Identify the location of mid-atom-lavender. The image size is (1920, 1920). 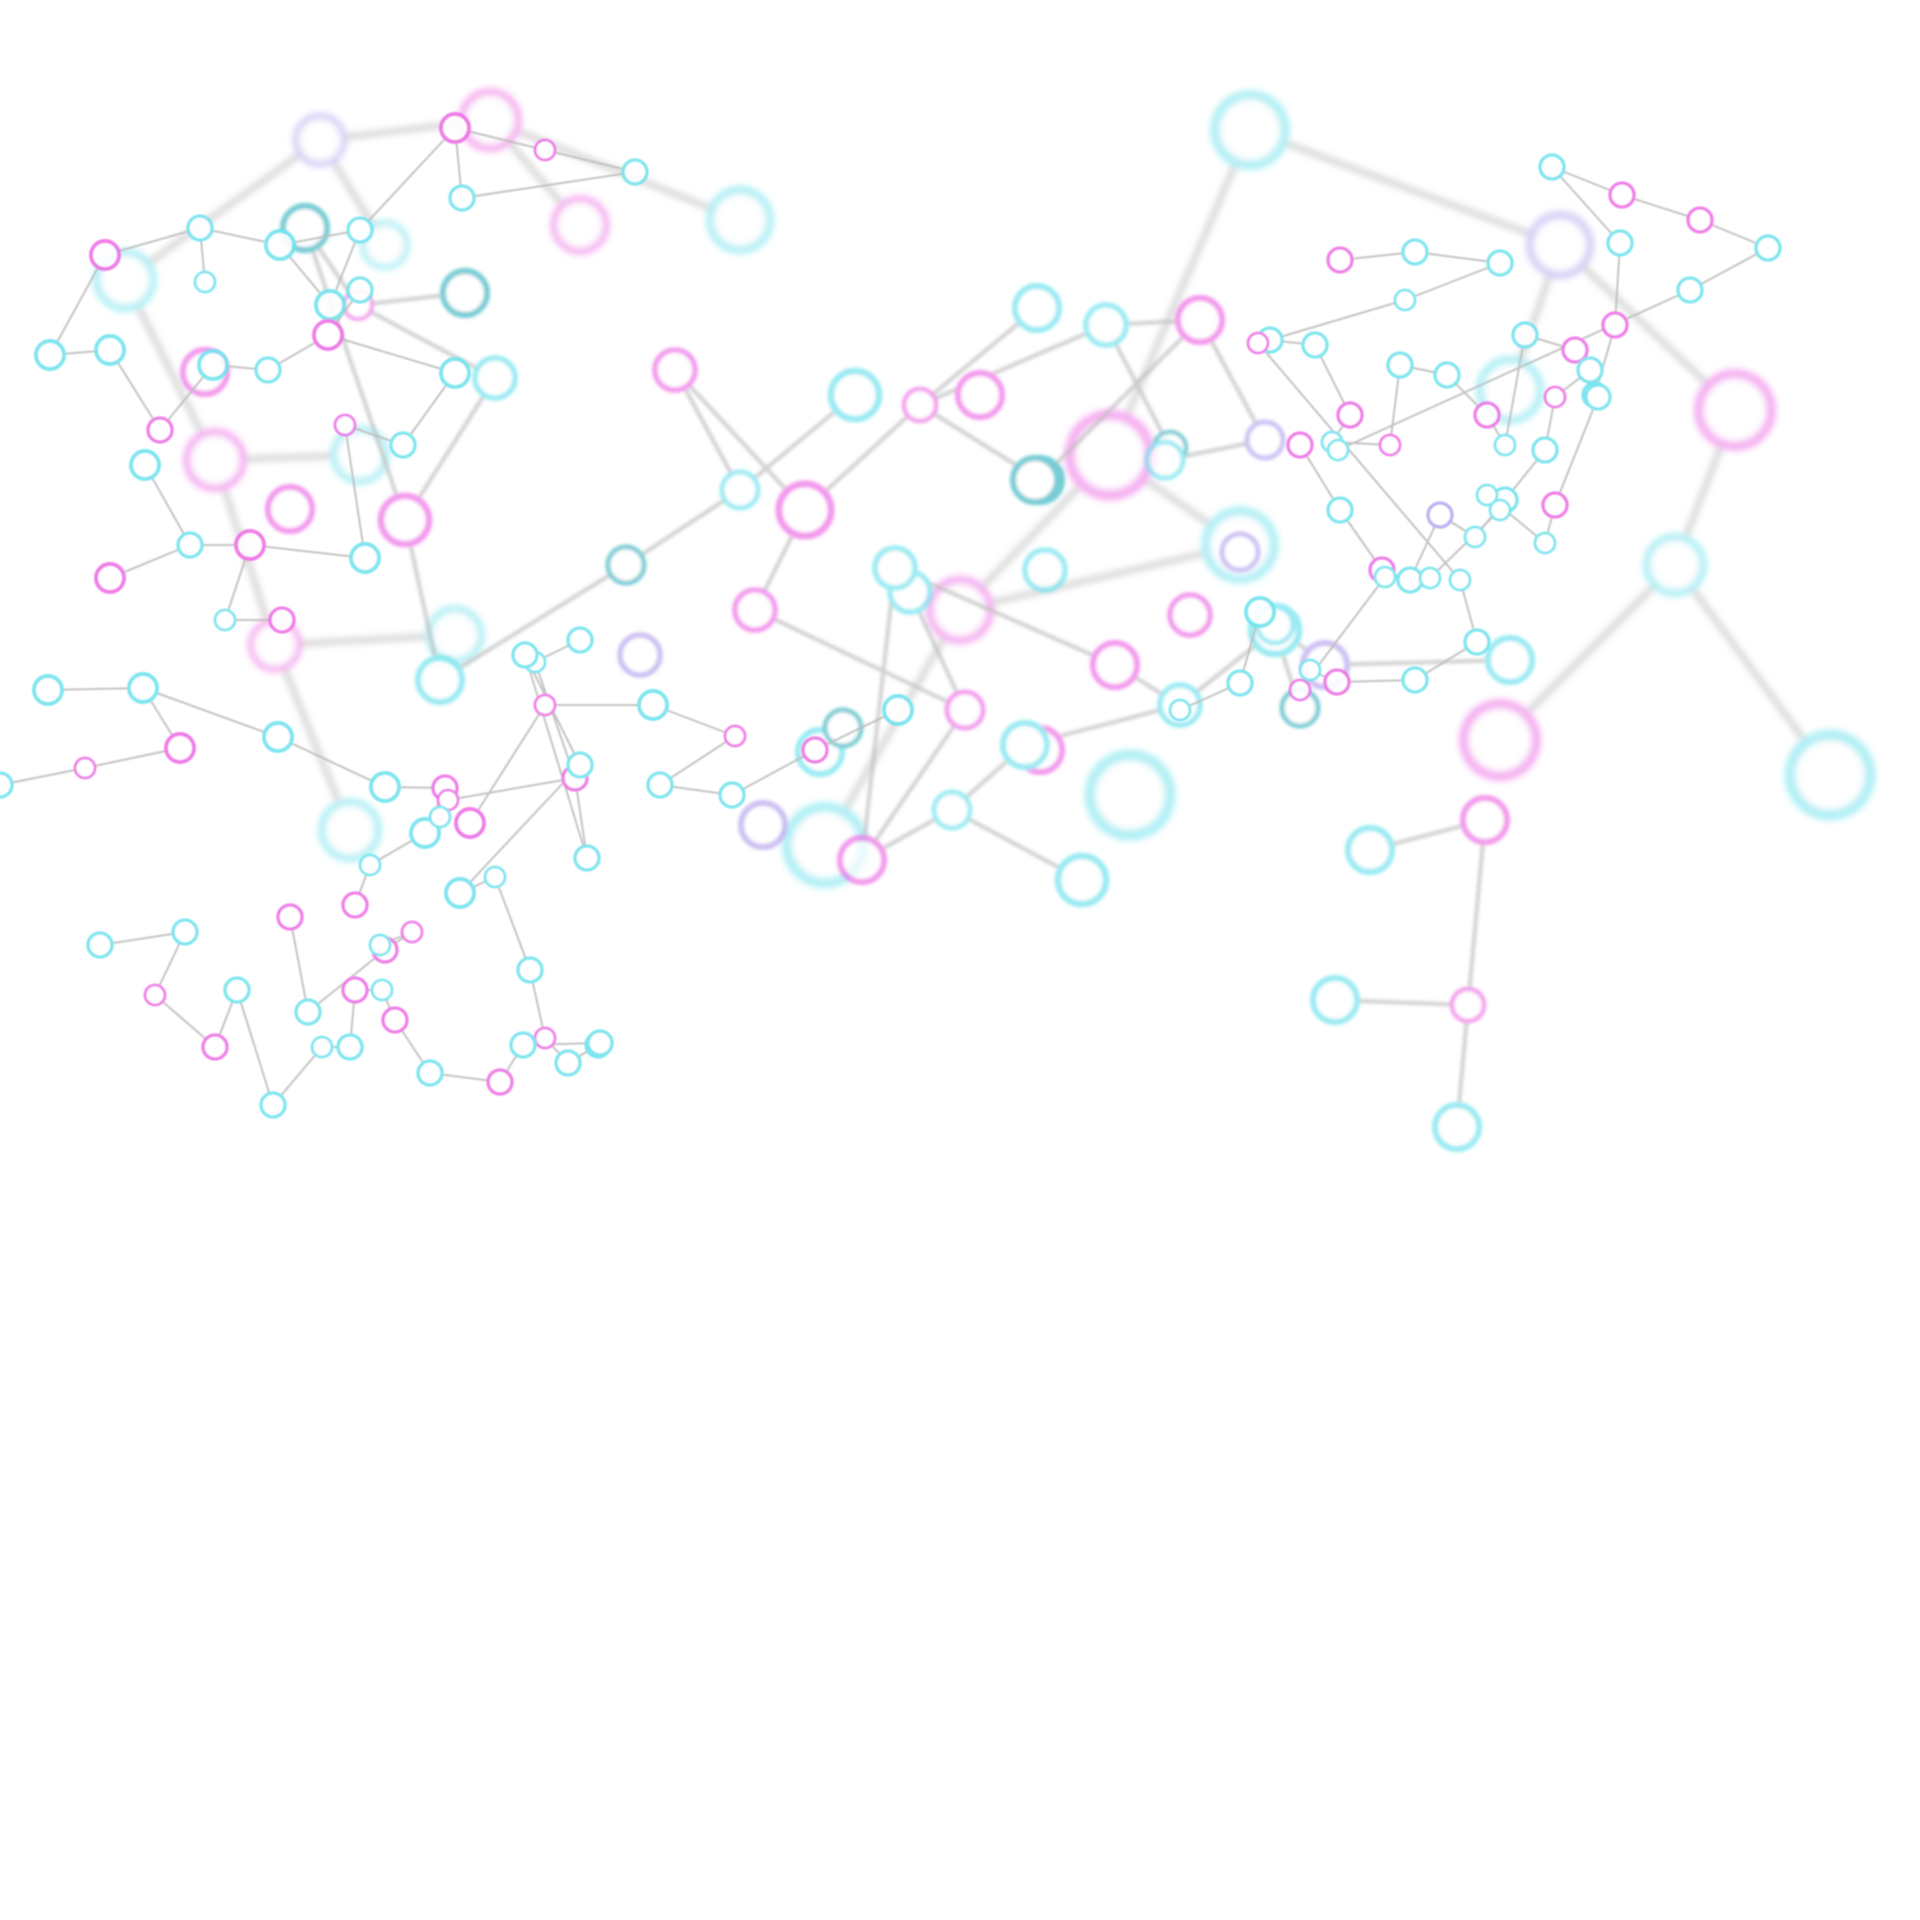
(763, 825).